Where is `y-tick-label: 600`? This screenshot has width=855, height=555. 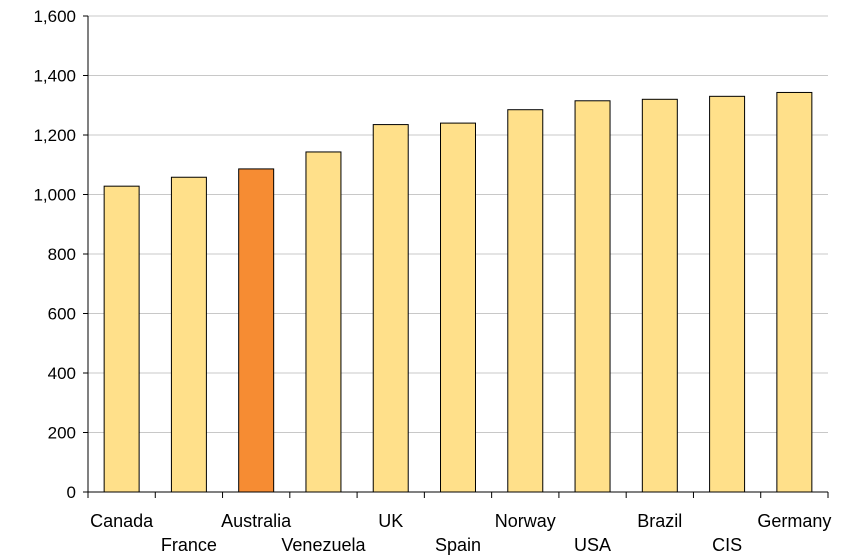 y-tick-label: 600 is located at coordinates (62, 314).